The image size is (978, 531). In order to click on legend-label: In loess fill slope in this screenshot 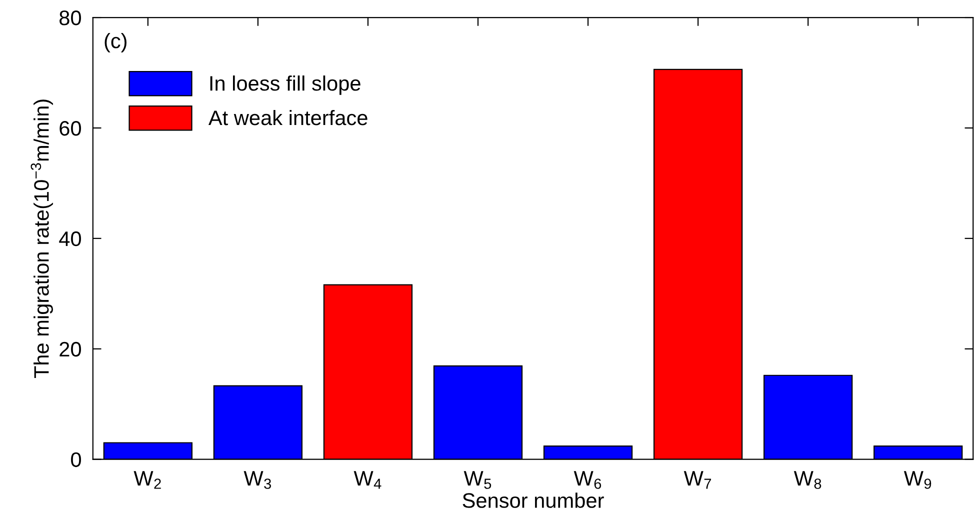, I will do `click(285, 85)`.